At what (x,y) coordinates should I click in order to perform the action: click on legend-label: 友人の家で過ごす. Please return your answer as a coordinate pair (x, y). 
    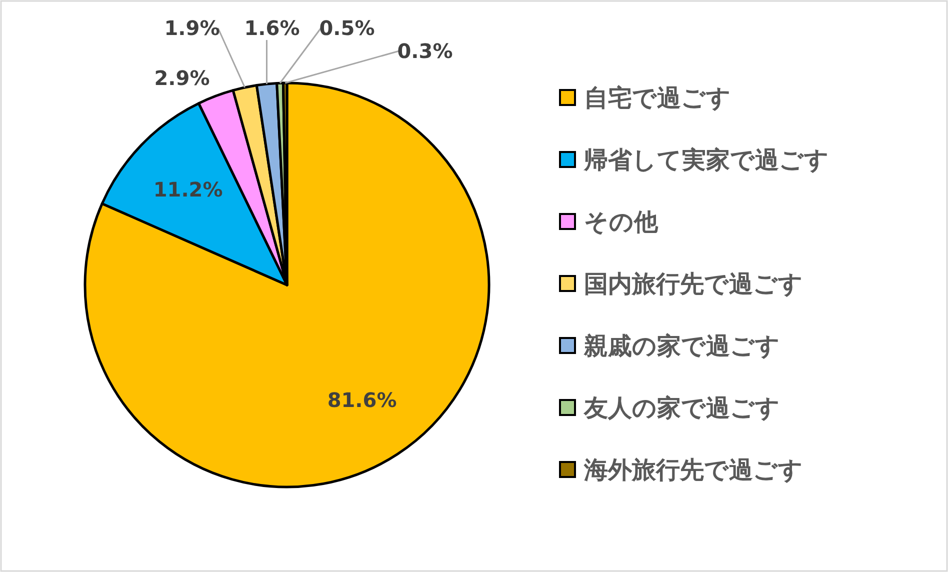
    Looking at the image, I should click on (681, 408).